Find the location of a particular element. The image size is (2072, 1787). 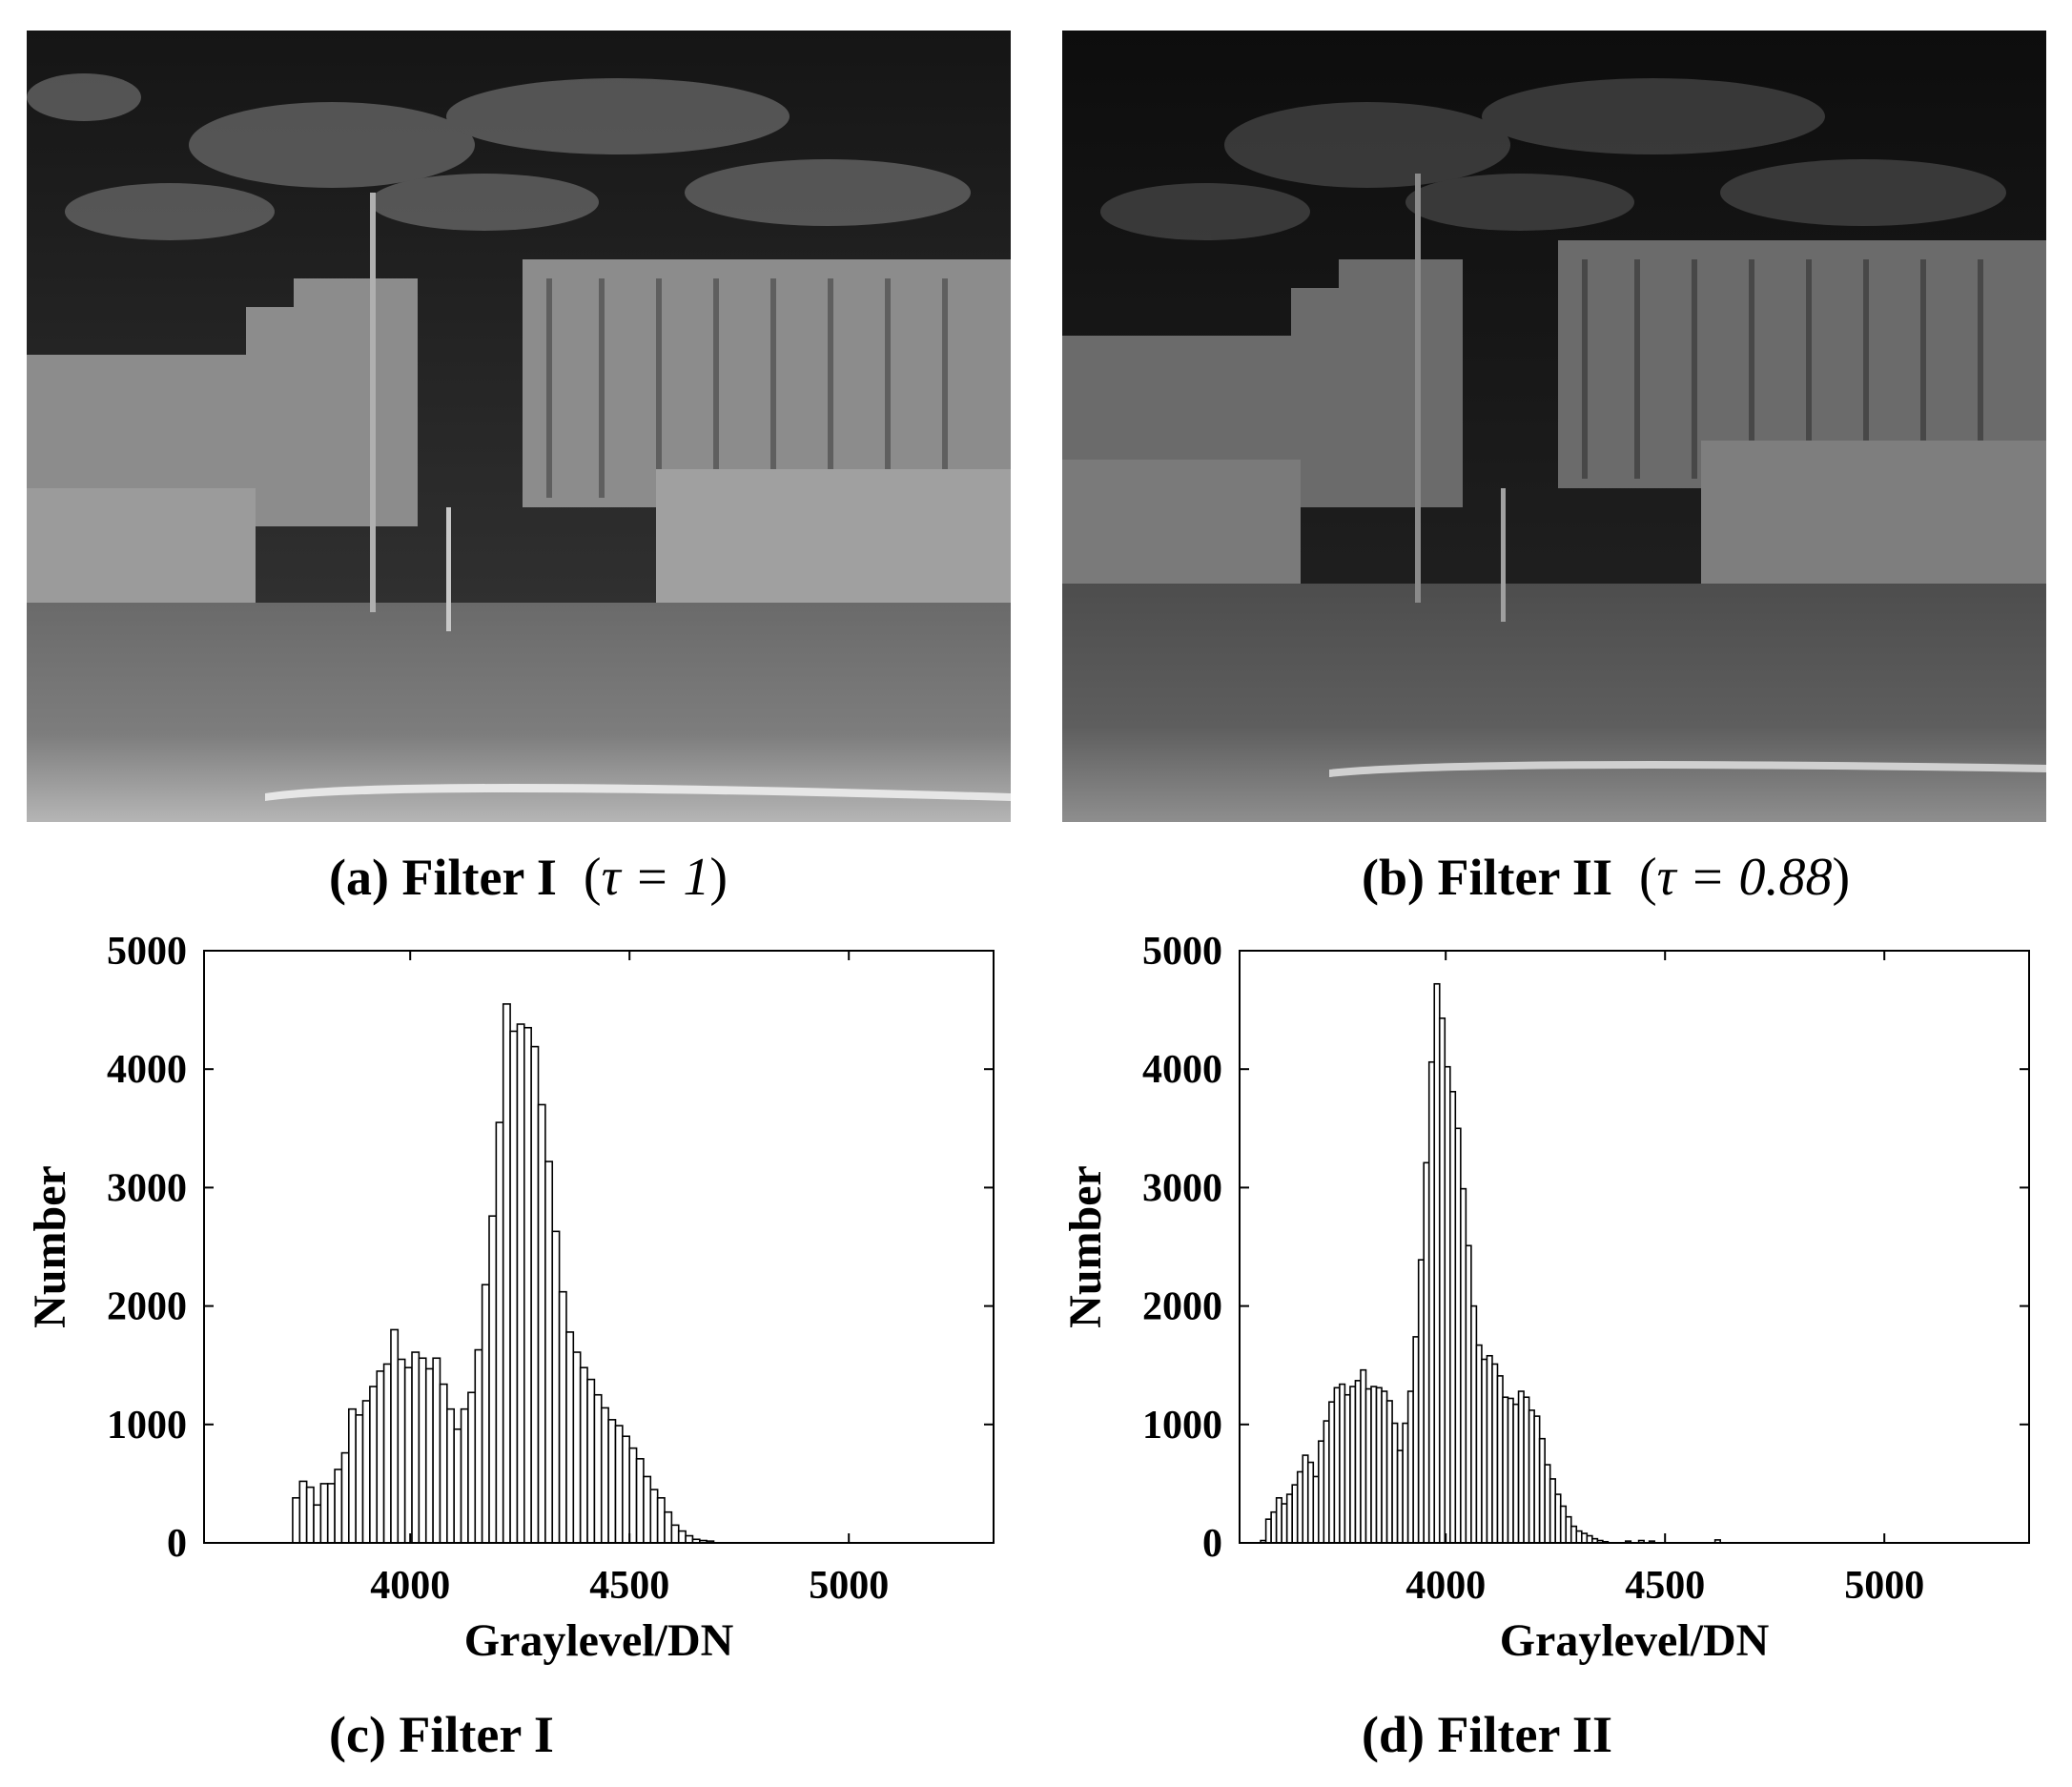

caption-a: (a) Filter I (τ = 1) is located at coordinates (528, 877).